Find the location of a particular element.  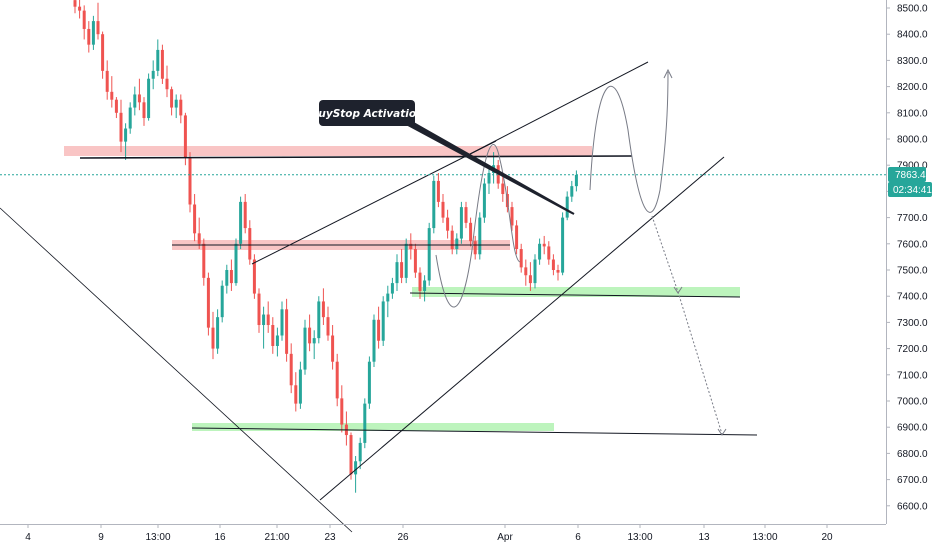

wave-projection-future is located at coordinates (629, 142).